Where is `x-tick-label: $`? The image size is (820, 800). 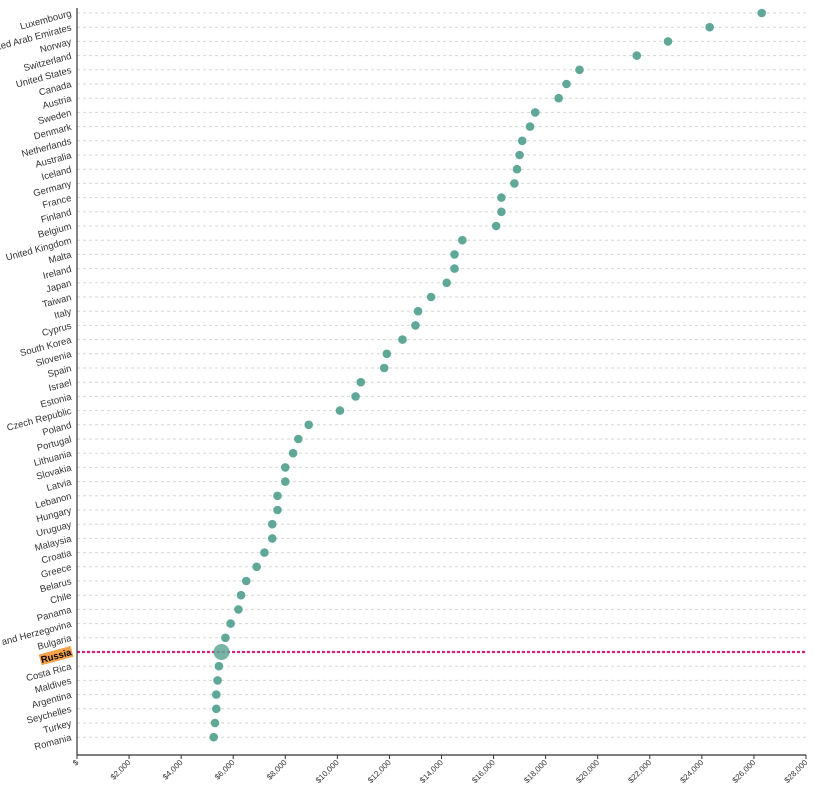 x-tick-label: $ is located at coordinates (76, 763).